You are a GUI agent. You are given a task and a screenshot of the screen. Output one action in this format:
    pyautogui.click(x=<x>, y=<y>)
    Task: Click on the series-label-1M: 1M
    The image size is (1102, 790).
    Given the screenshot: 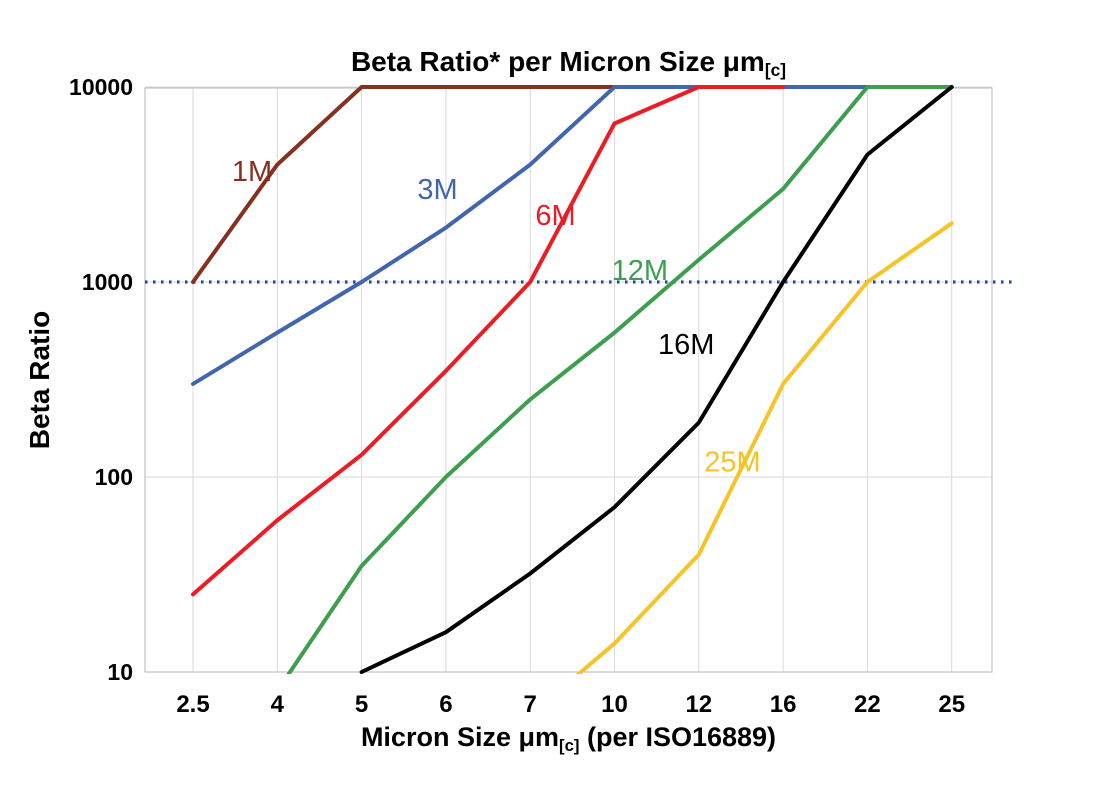 What is the action you would take?
    pyautogui.click(x=252, y=172)
    